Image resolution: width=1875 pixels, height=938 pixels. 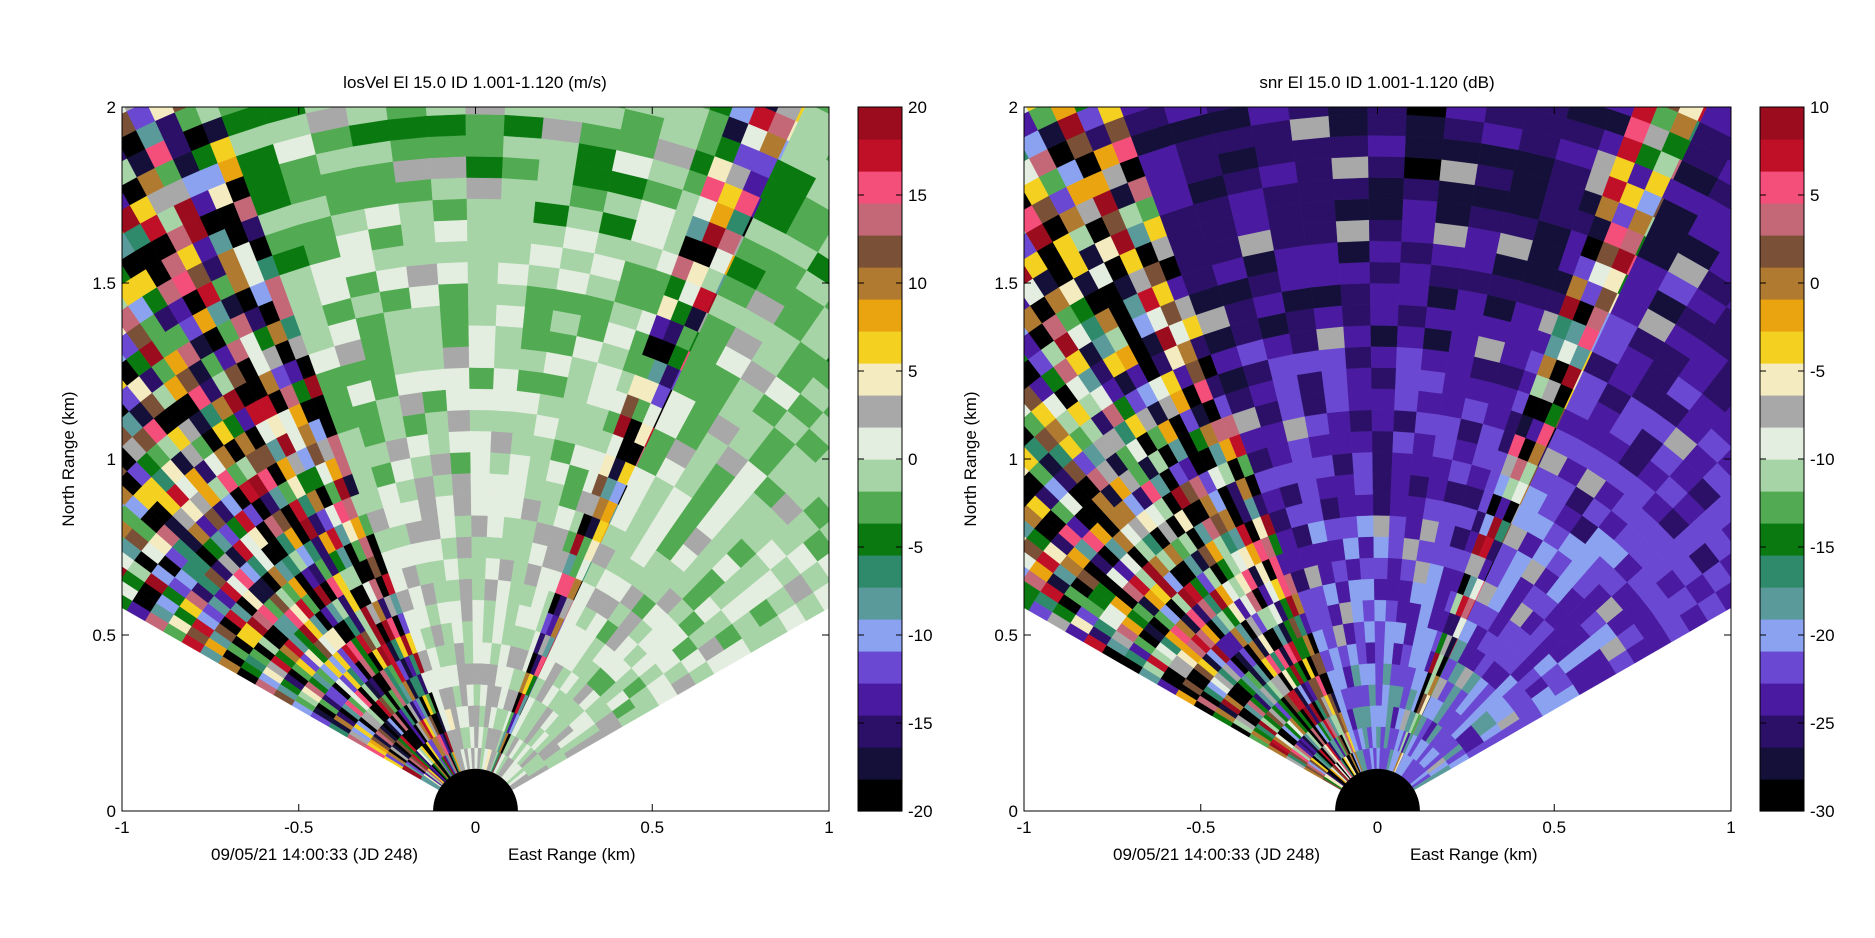 I want to click on losvel-footer-time: 09/05/21 14:00:33 (JD 248), so click(x=314, y=854).